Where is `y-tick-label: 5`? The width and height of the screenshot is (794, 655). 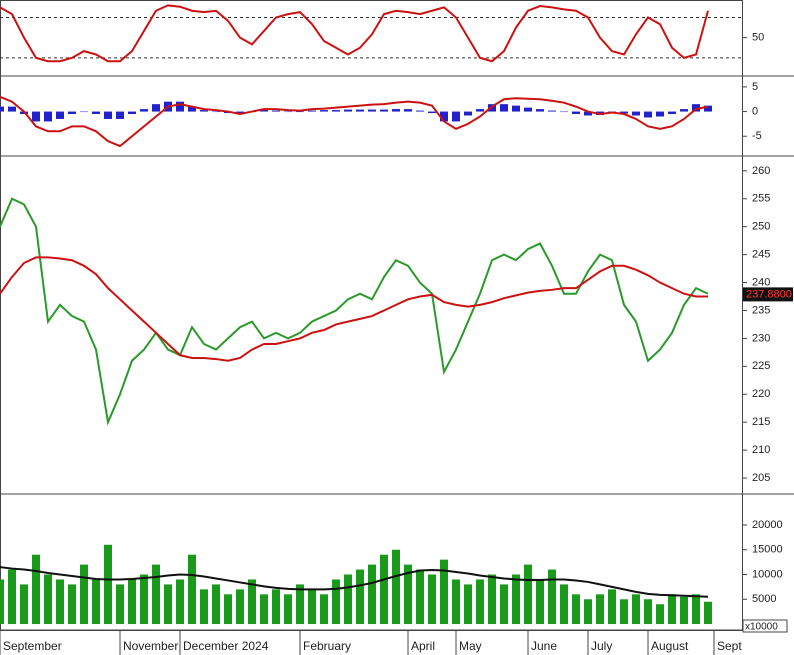 y-tick-label: 5 is located at coordinates (755, 87).